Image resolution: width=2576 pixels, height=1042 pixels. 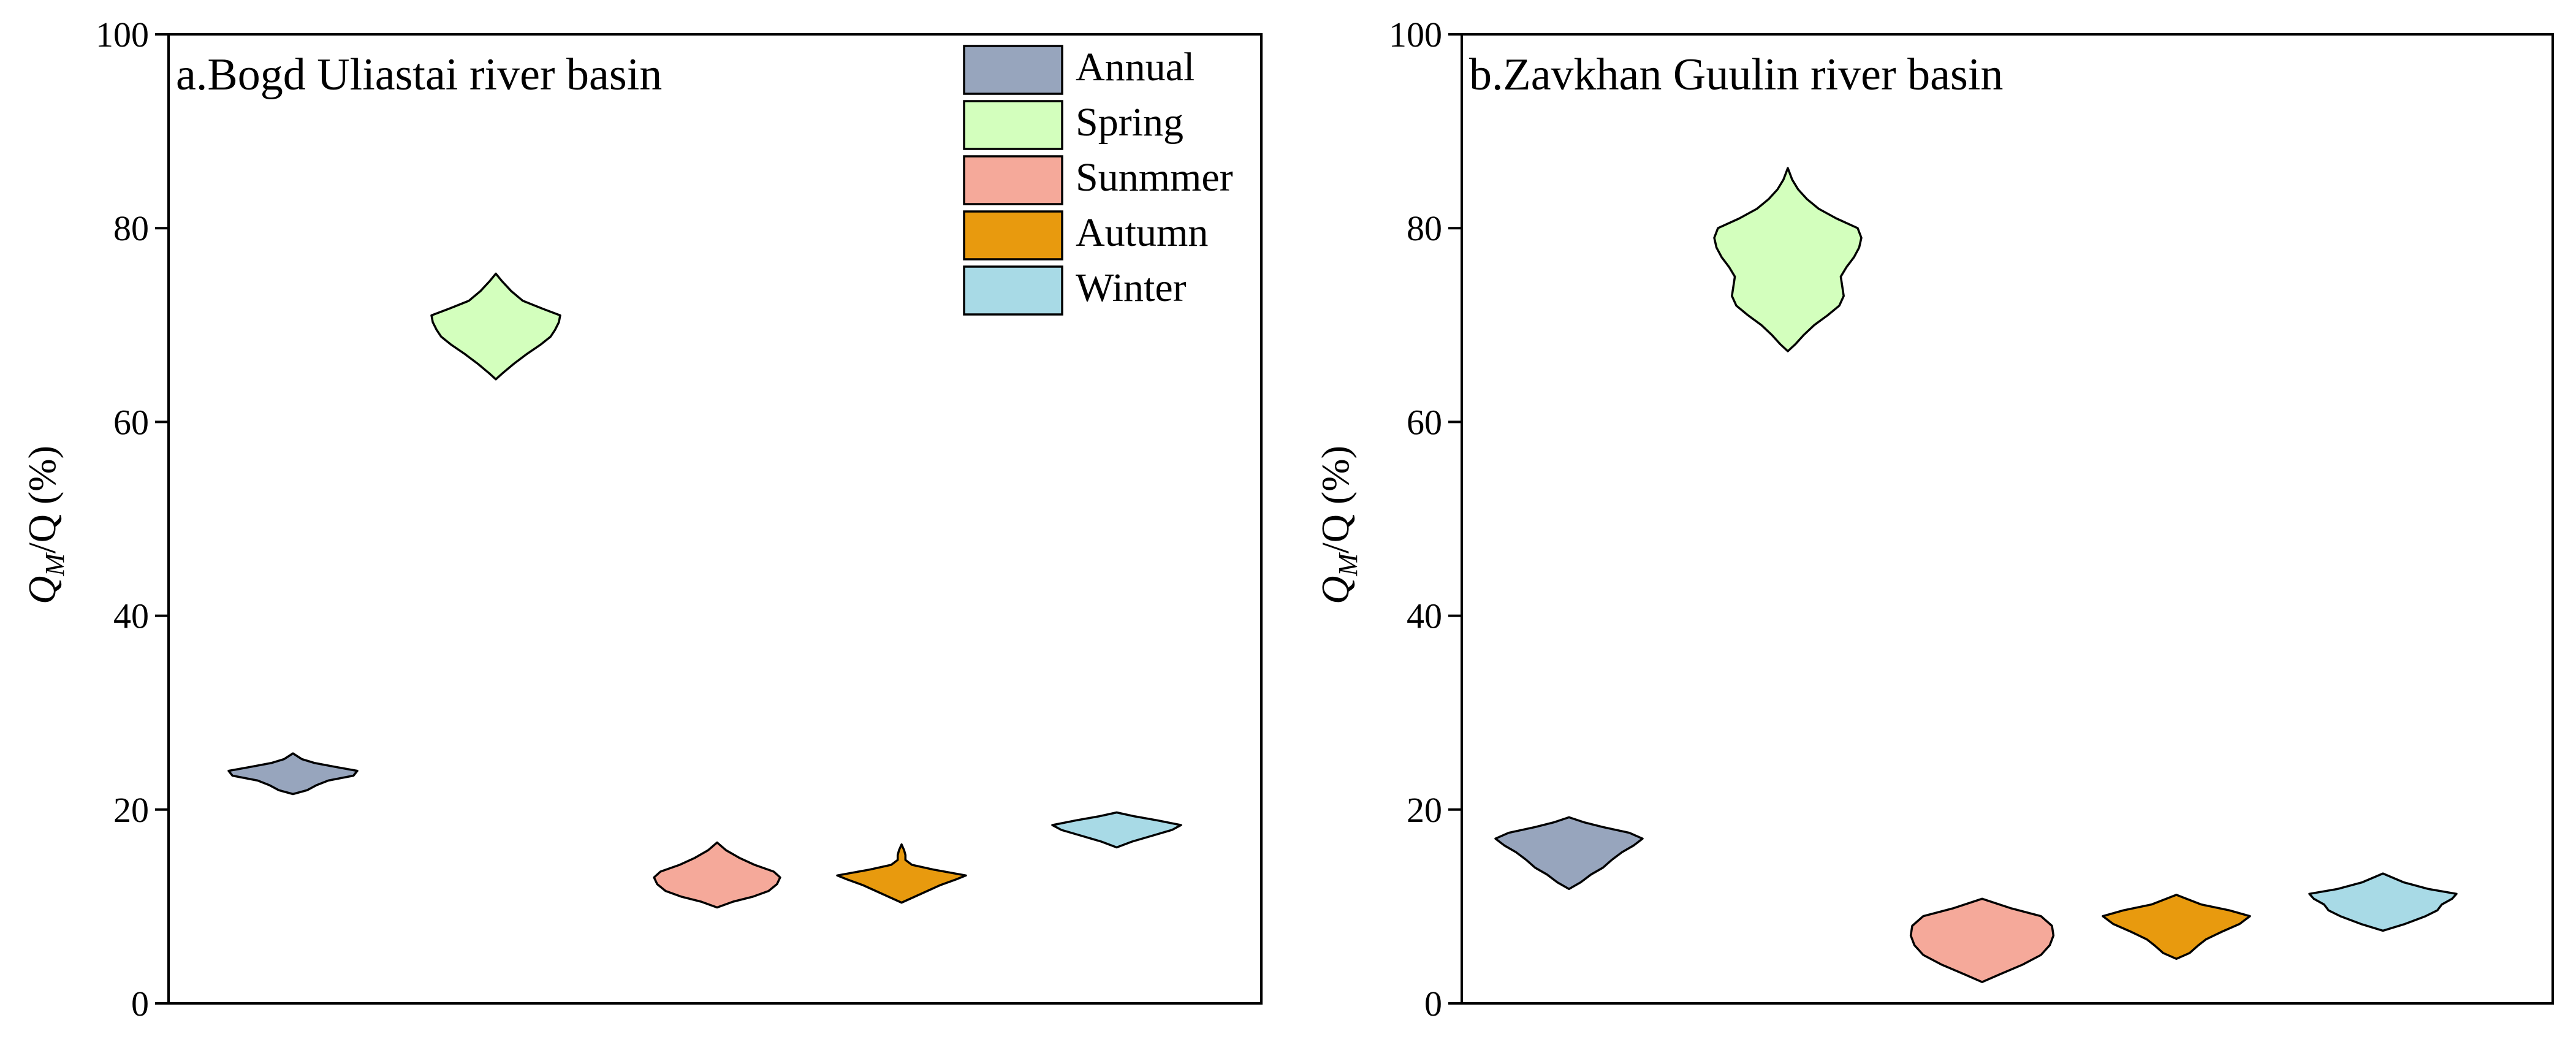 I want to click on legend-swatch-annual, so click(x=1013, y=70).